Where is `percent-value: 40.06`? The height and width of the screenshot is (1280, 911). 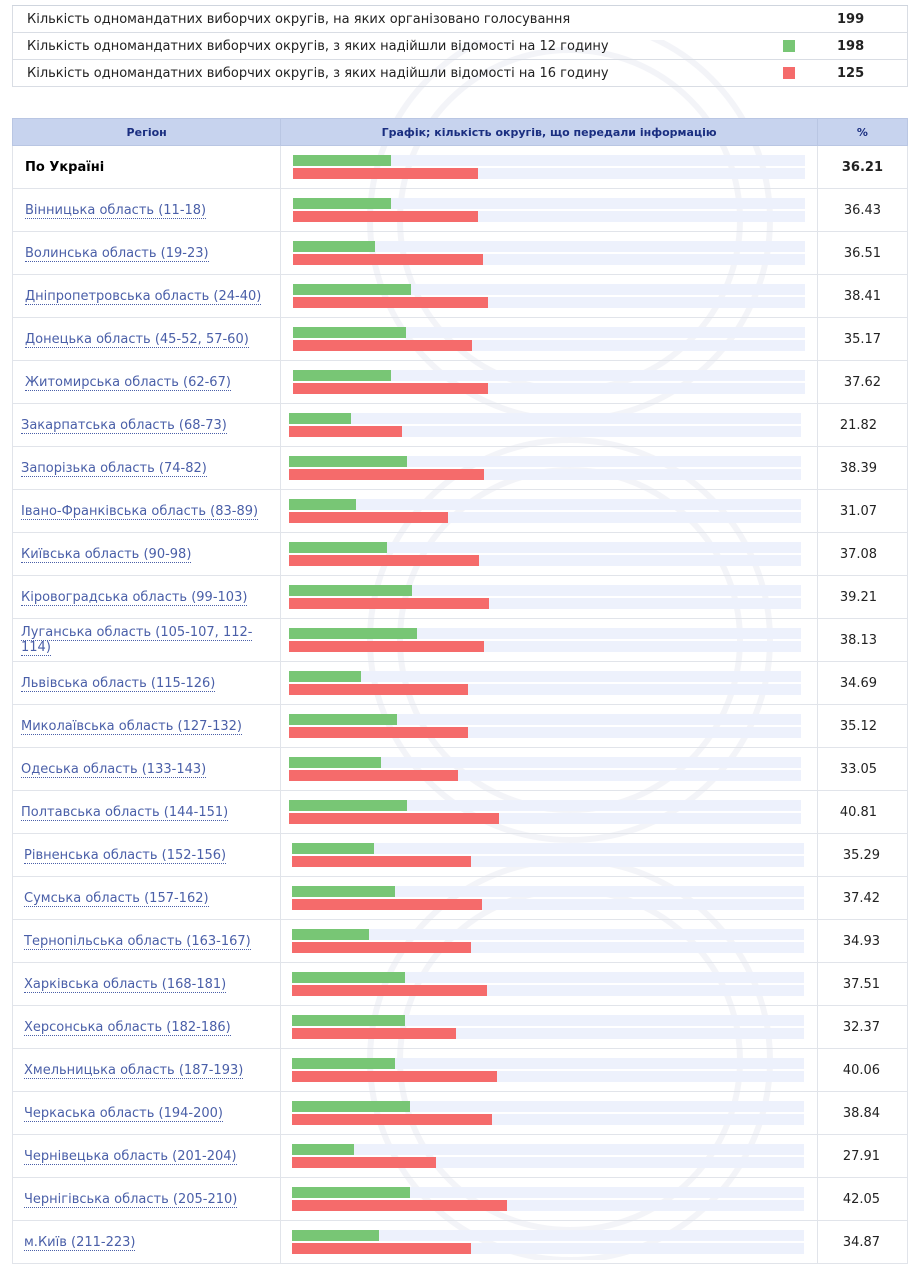
percent-value: 40.06 is located at coordinates (861, 1070).